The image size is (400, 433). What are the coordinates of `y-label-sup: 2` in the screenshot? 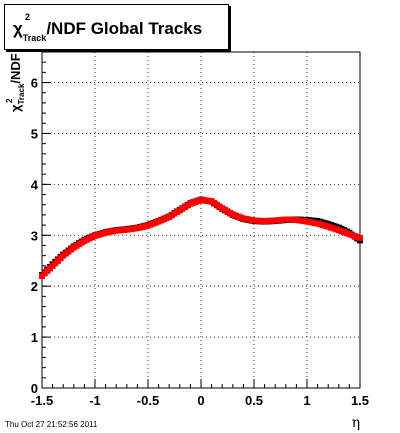 It's located at (9, 100).